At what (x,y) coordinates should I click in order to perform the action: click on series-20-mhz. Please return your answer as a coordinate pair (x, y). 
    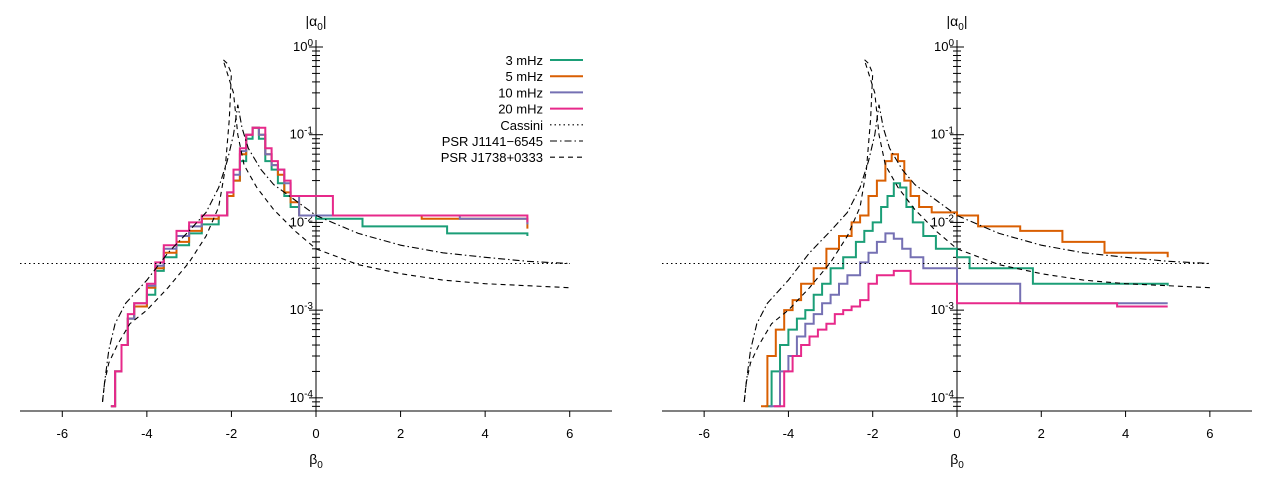
    Looking at the image, I should click on (970, 338).